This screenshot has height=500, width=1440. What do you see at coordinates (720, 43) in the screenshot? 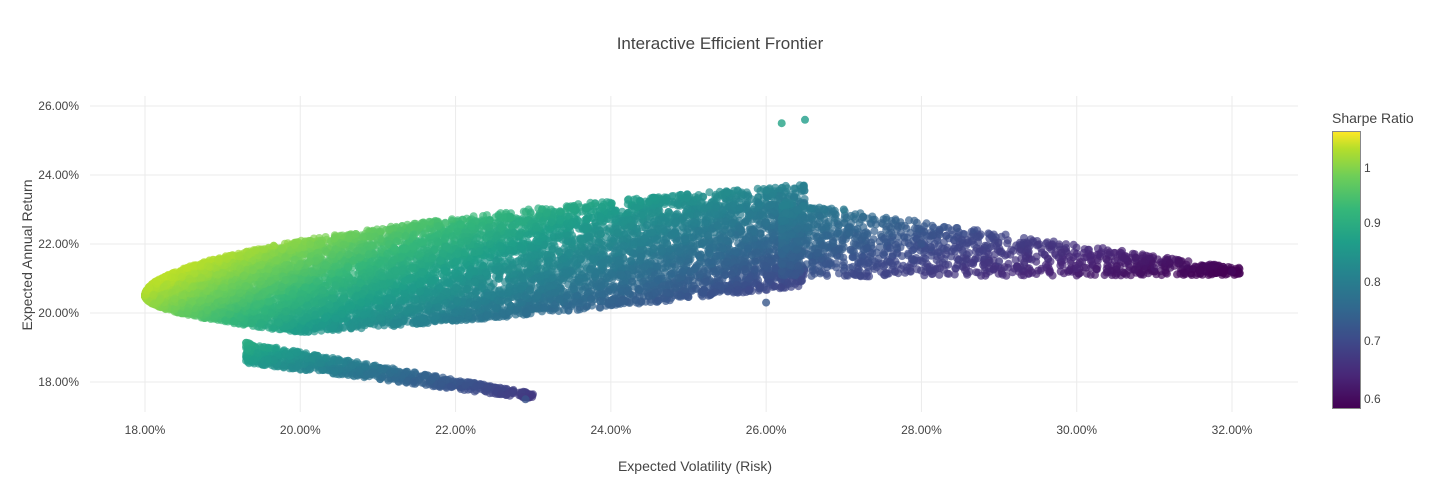
I see `chart-title: Interactive Efficient Frontier` at bounding box center [720, 43].